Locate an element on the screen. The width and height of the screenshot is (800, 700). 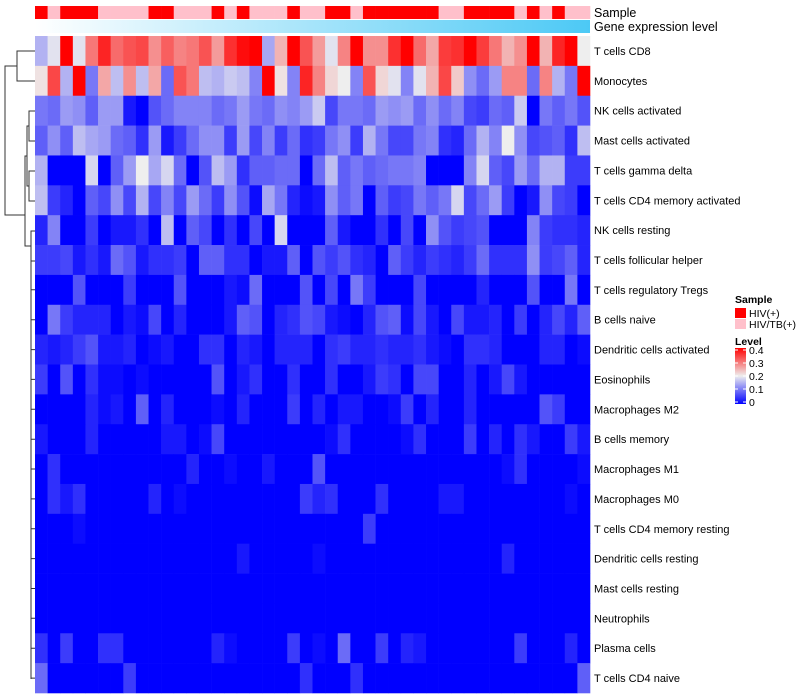
row-label: B cells memory is located at coordinates (632, 440).